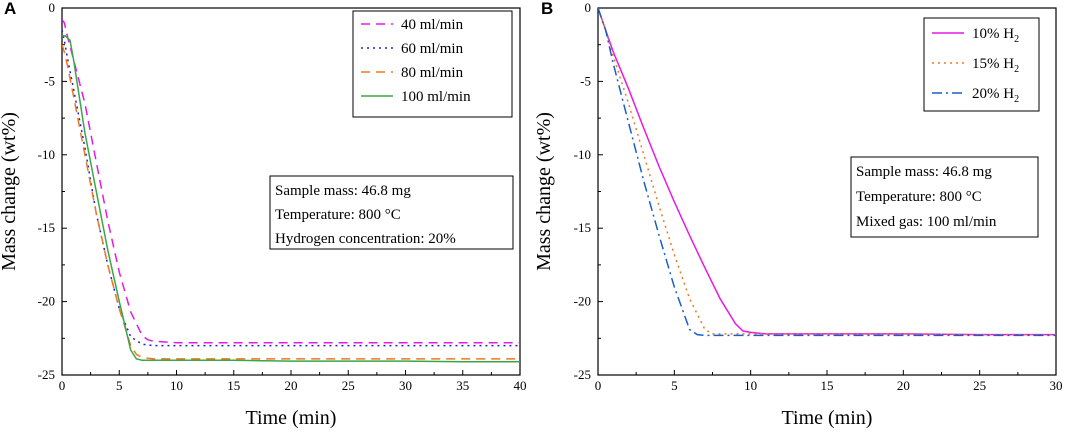 This screenshot has width=1065, height=435. Describe the element at coordinates (405, 385) in the screenshot. I see `x-tick-label-a: 30` at that location.